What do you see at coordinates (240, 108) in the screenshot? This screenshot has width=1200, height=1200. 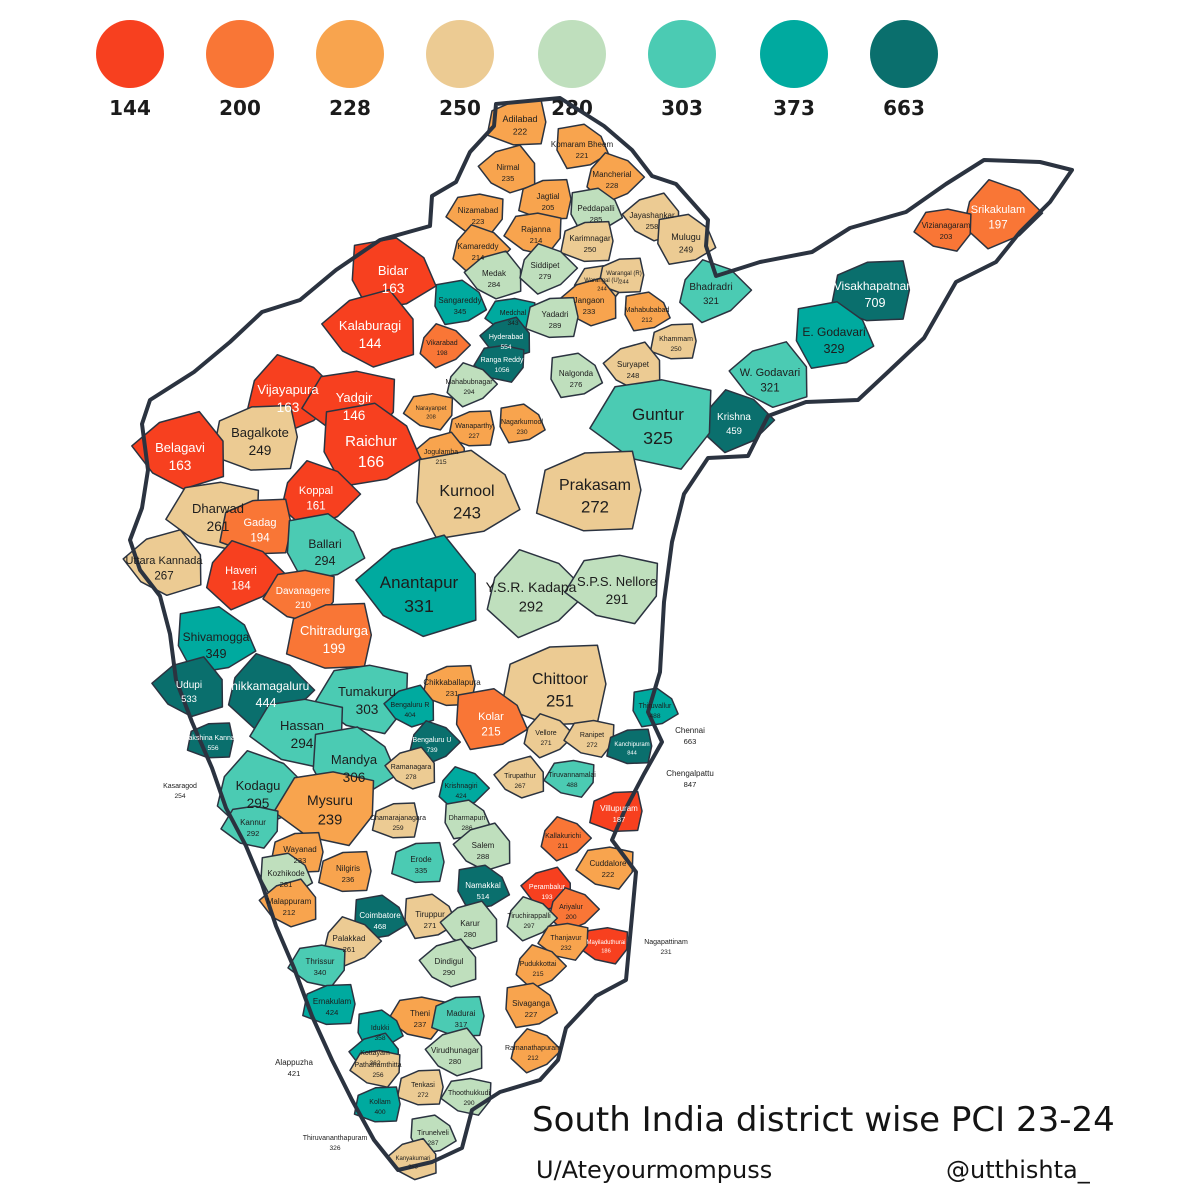 I see `legend-label: 200` at bounding box center [240, 108].